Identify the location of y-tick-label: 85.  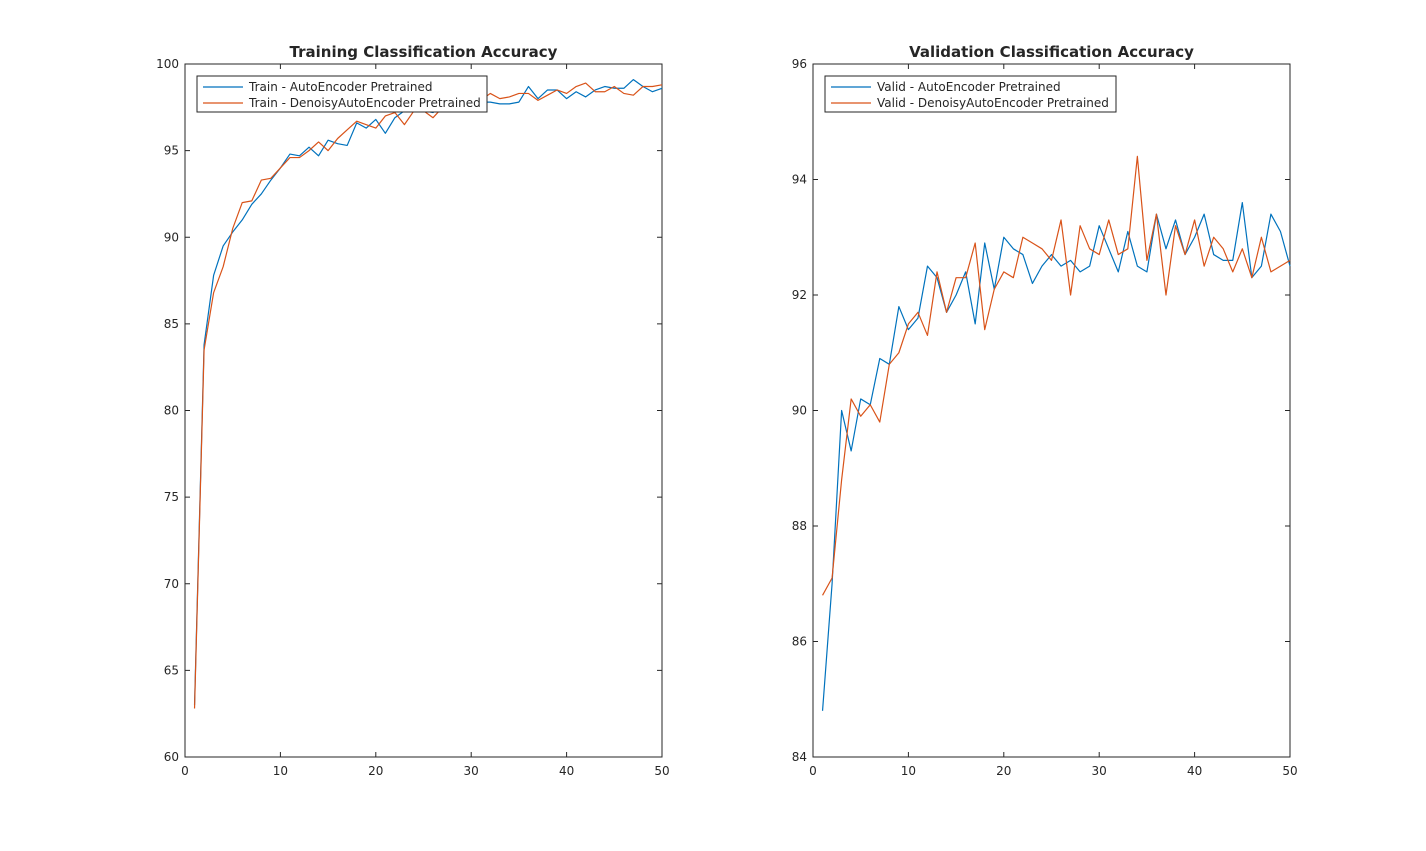
(171, 324).